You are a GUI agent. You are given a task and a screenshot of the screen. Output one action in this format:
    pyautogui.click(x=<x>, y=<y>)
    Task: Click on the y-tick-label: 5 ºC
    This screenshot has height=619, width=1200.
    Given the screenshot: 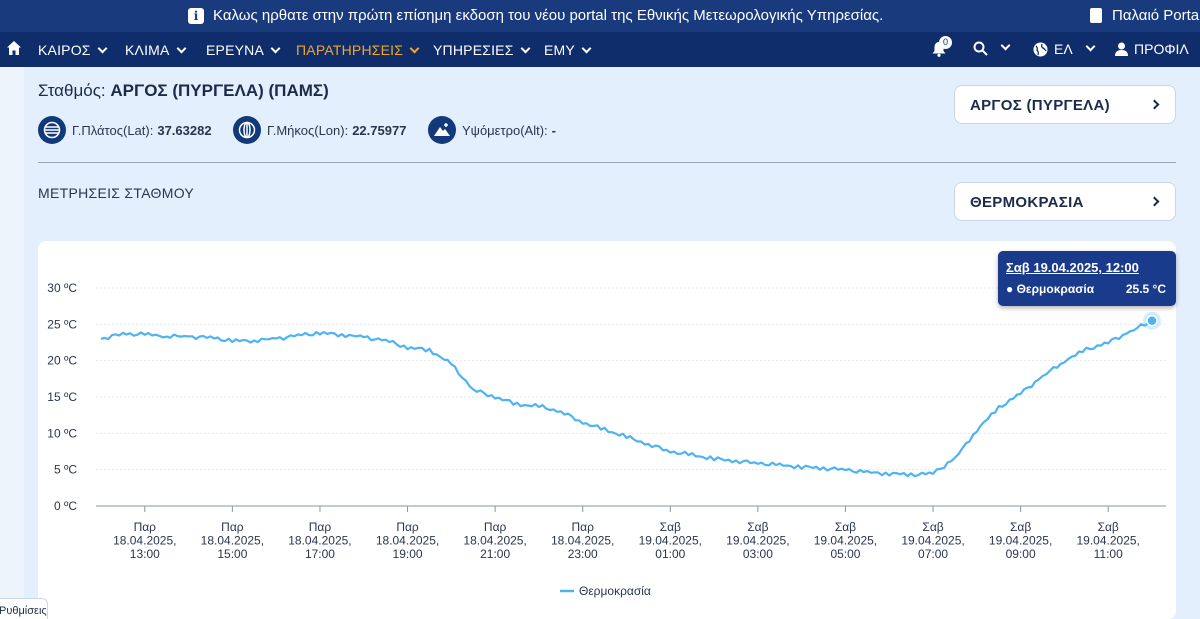 What is the action you would take?
    pyautogui.click(x=65, y=470)
    